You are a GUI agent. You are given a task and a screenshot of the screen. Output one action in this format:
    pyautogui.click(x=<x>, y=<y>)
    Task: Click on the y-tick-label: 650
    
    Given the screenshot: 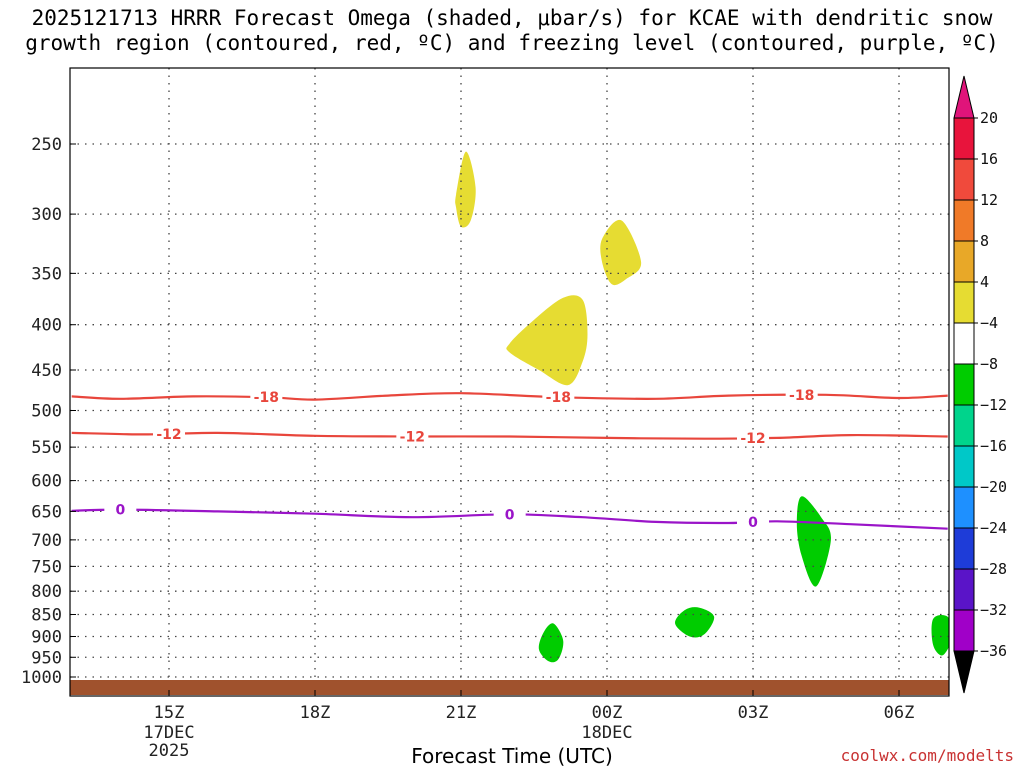 What is the action you would take?
    pyautogui.click(x=46, y=512)
    